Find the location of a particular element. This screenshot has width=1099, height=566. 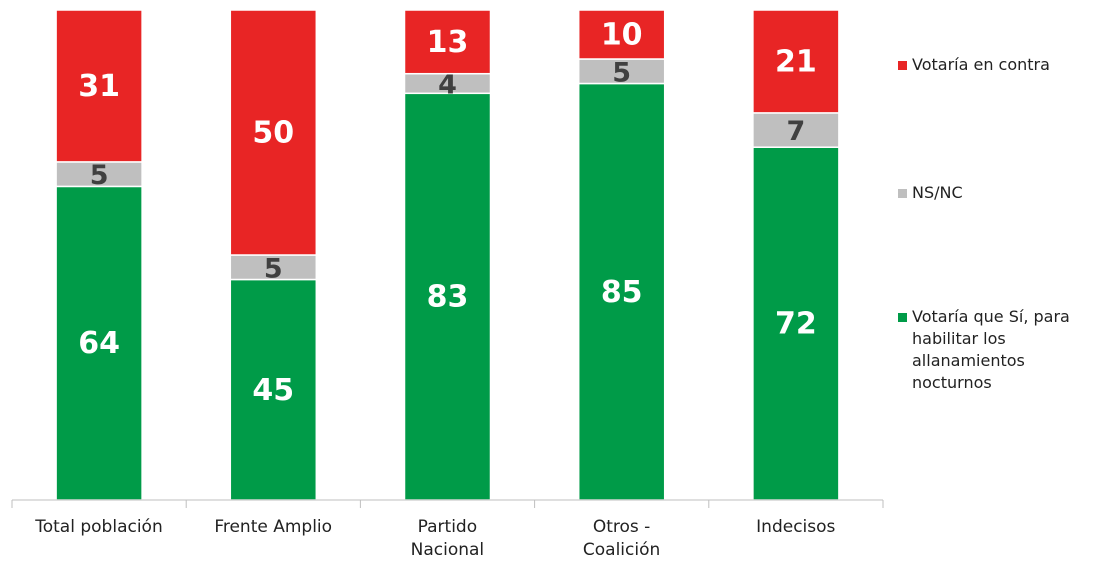

data-label: 64 is located at coordinates (99, 343).